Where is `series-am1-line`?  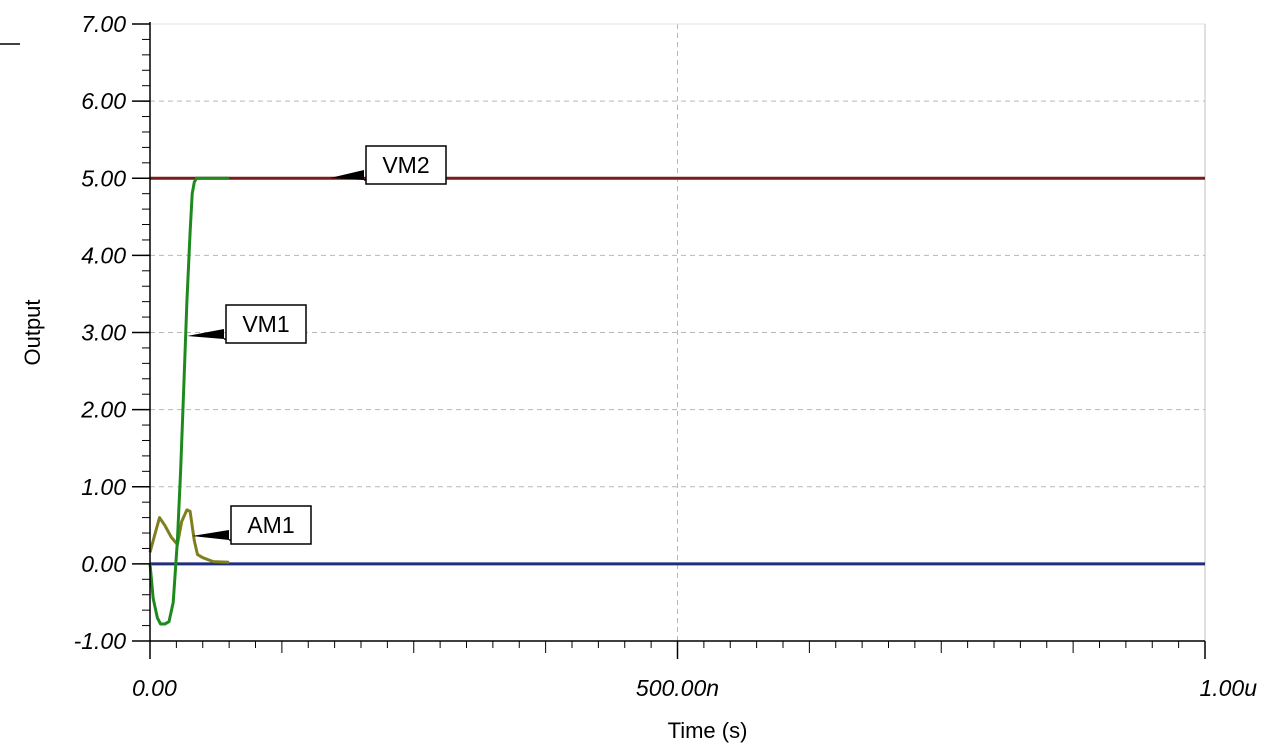 series-am1-line is located at coordinates (189, 536).